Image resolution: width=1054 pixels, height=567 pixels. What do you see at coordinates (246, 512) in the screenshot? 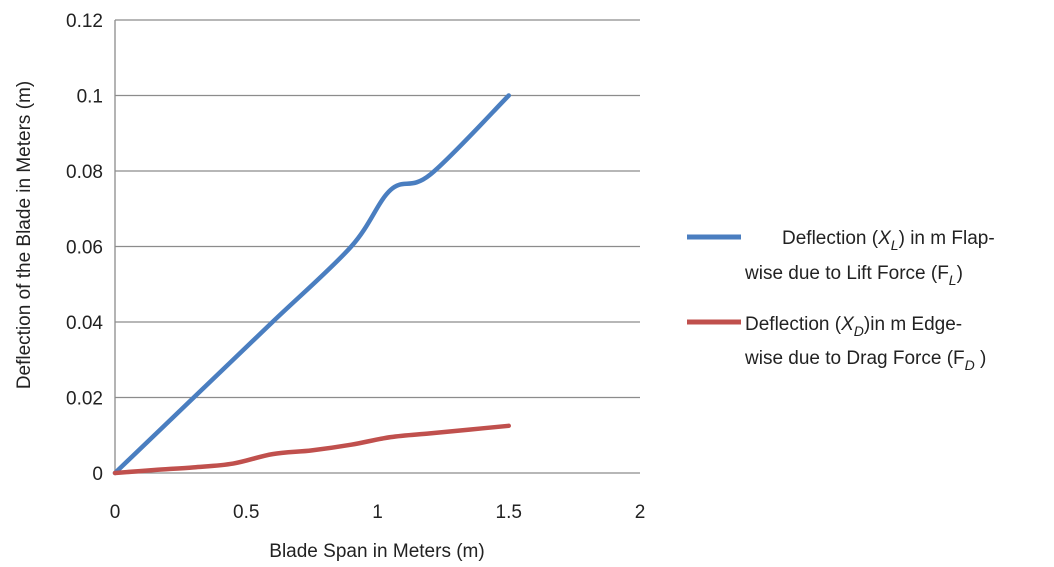
I see `x-tick-label: 0.5` at bounding box center [246, 512].